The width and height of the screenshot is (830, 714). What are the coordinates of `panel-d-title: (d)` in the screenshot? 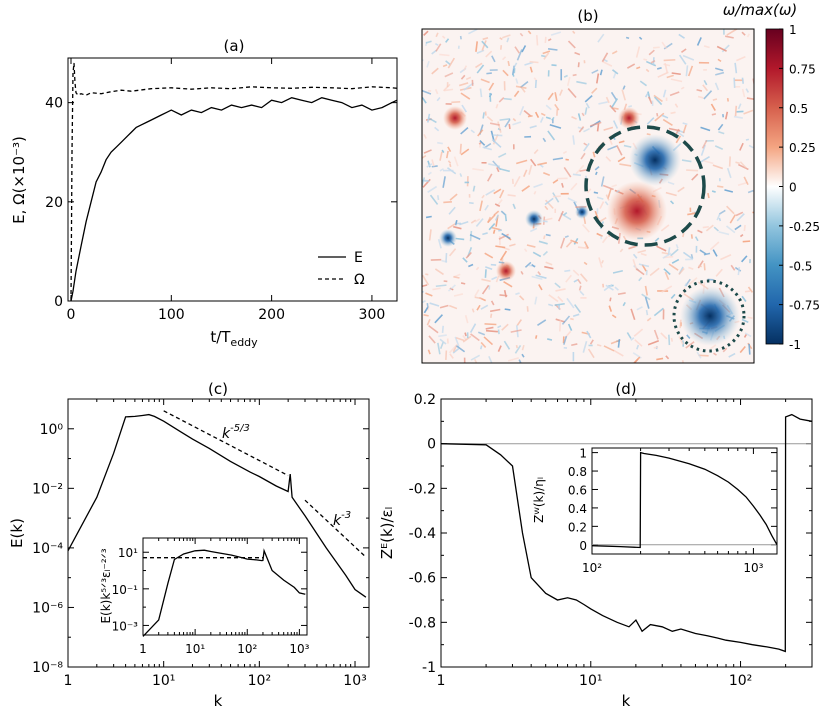 It's located at (625, 389).